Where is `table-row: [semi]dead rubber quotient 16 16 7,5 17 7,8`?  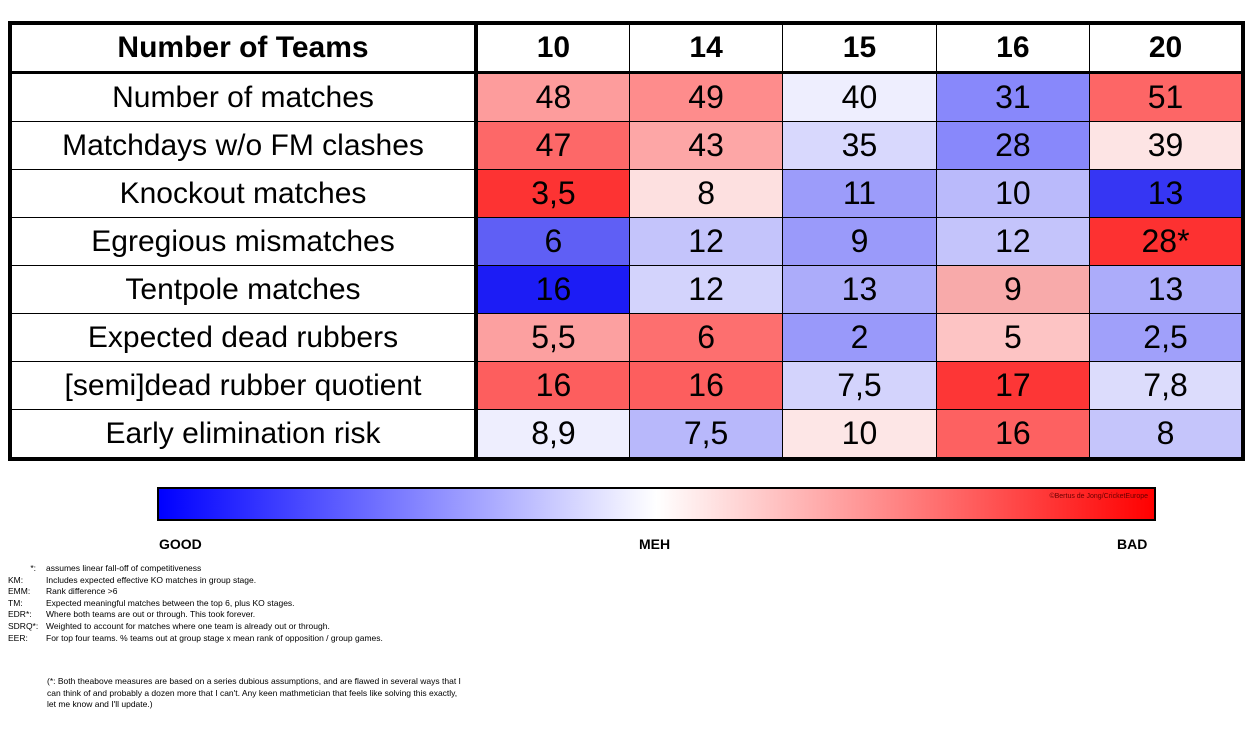 table-row: [semi]dead rubber quotient 16 16 7,5 17 7,8 is located at coordinates (626, 385).